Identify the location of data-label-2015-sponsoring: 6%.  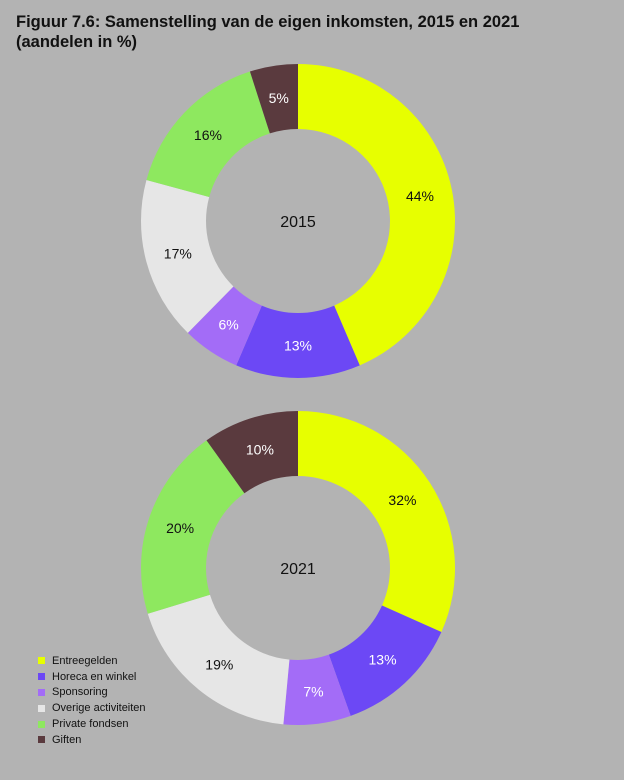
(229, 324).